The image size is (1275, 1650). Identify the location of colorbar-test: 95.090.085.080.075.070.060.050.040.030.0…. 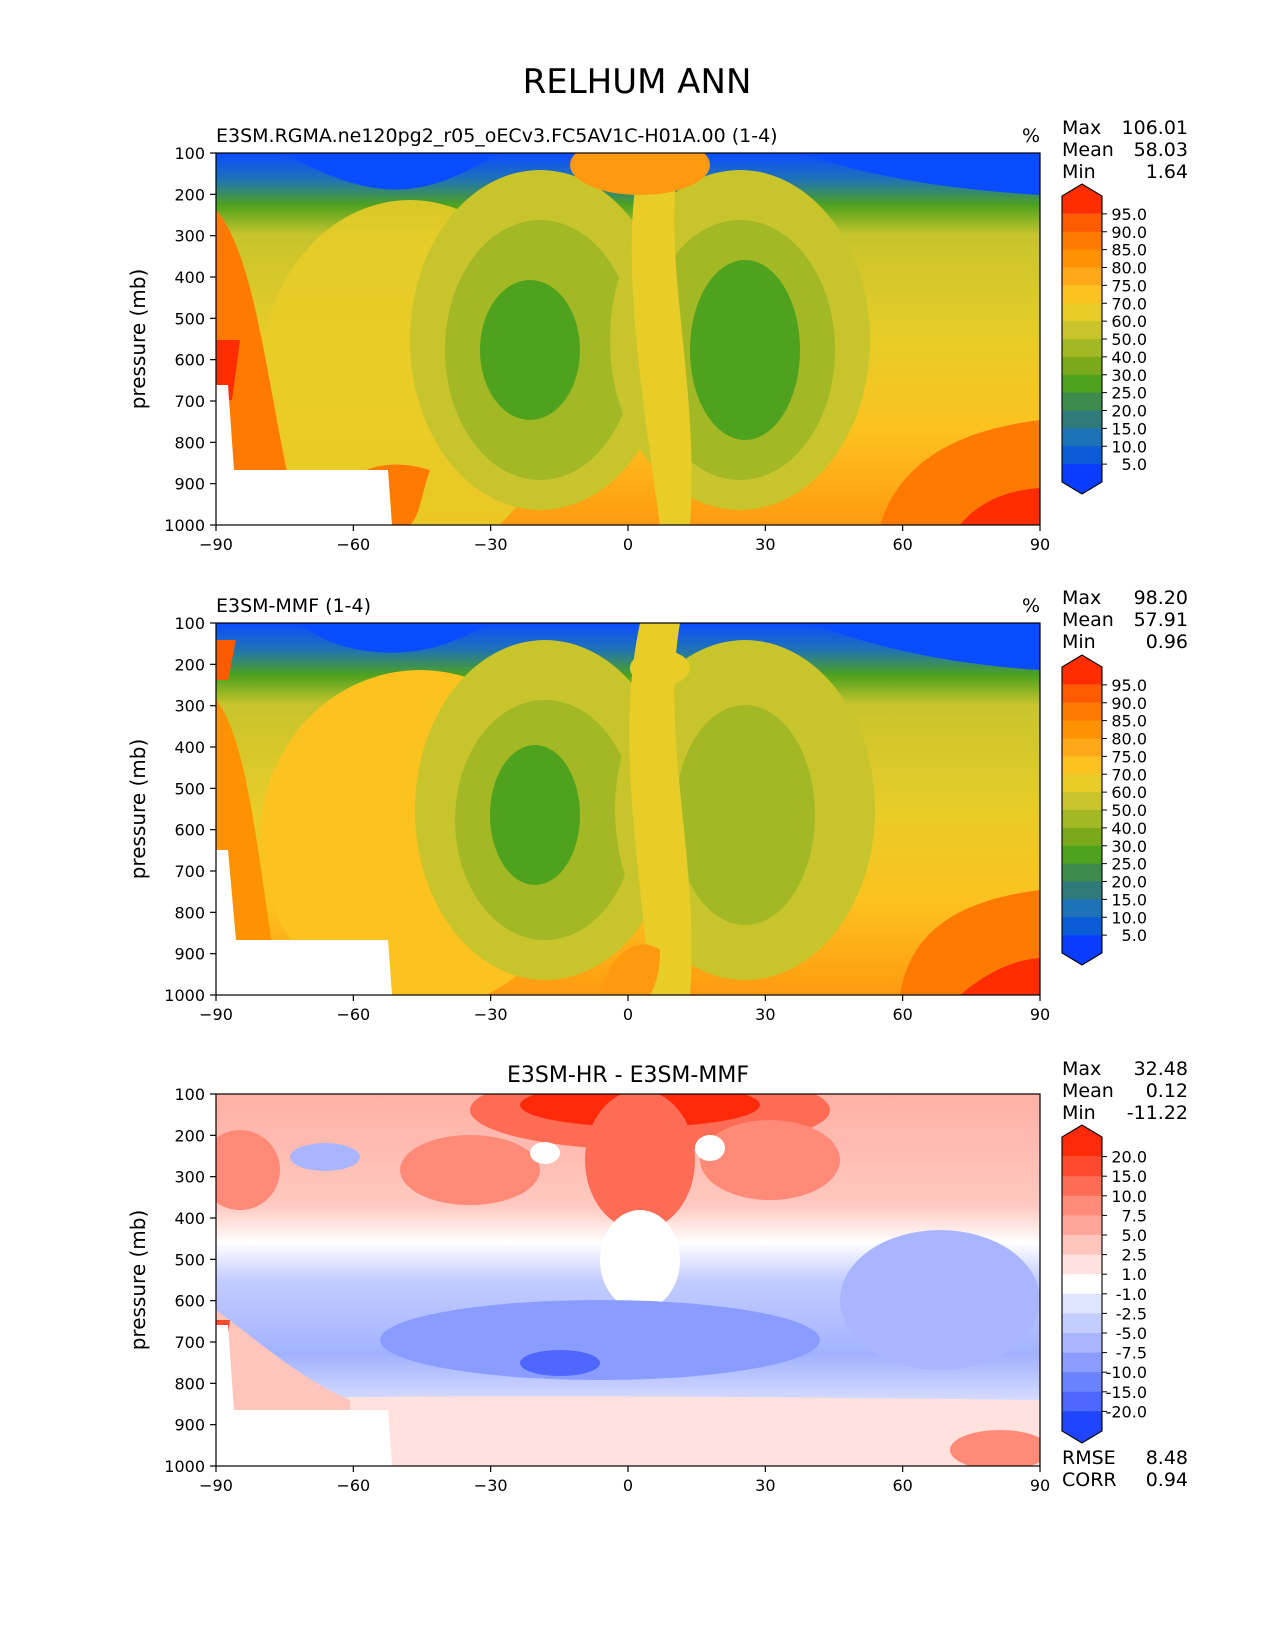
(1104, 339).